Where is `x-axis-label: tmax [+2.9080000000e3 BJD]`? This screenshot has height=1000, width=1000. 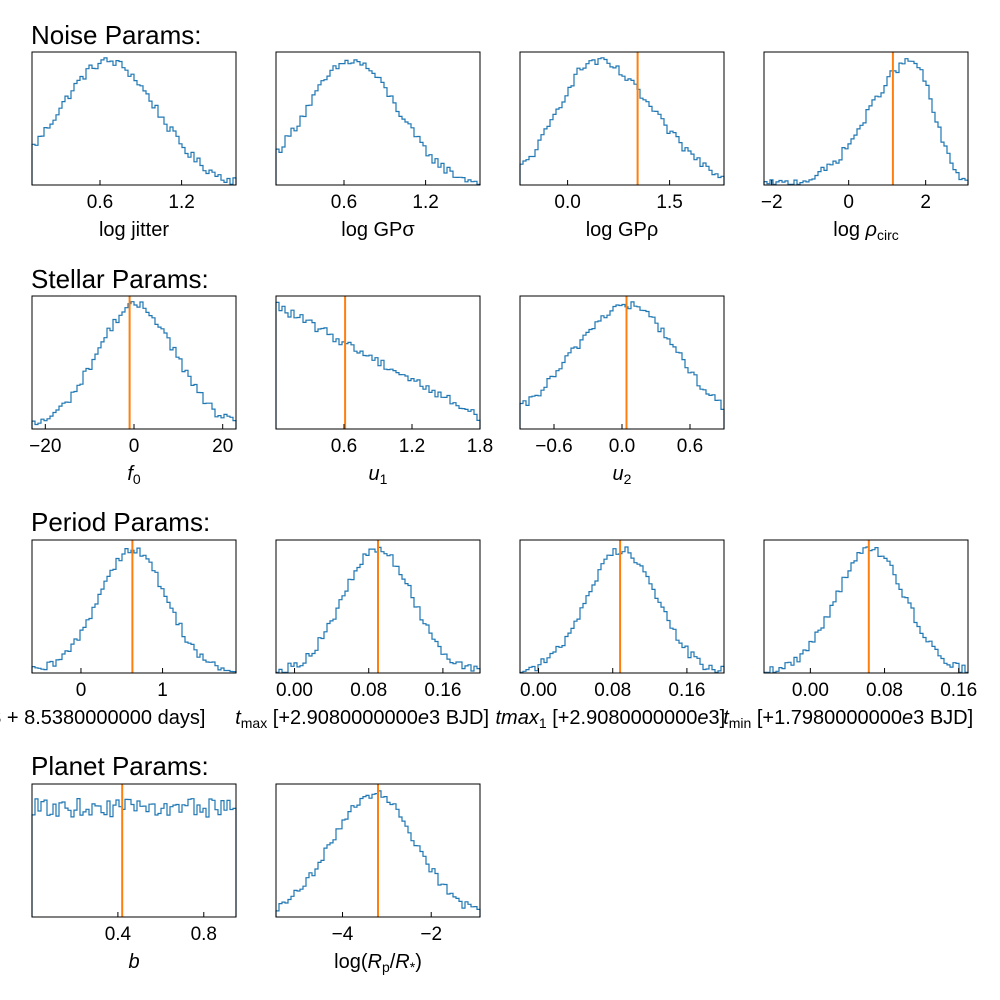 x-axis-label: tmax [+2.9080000000e3 BJD] is located at coordinates (362, 719).